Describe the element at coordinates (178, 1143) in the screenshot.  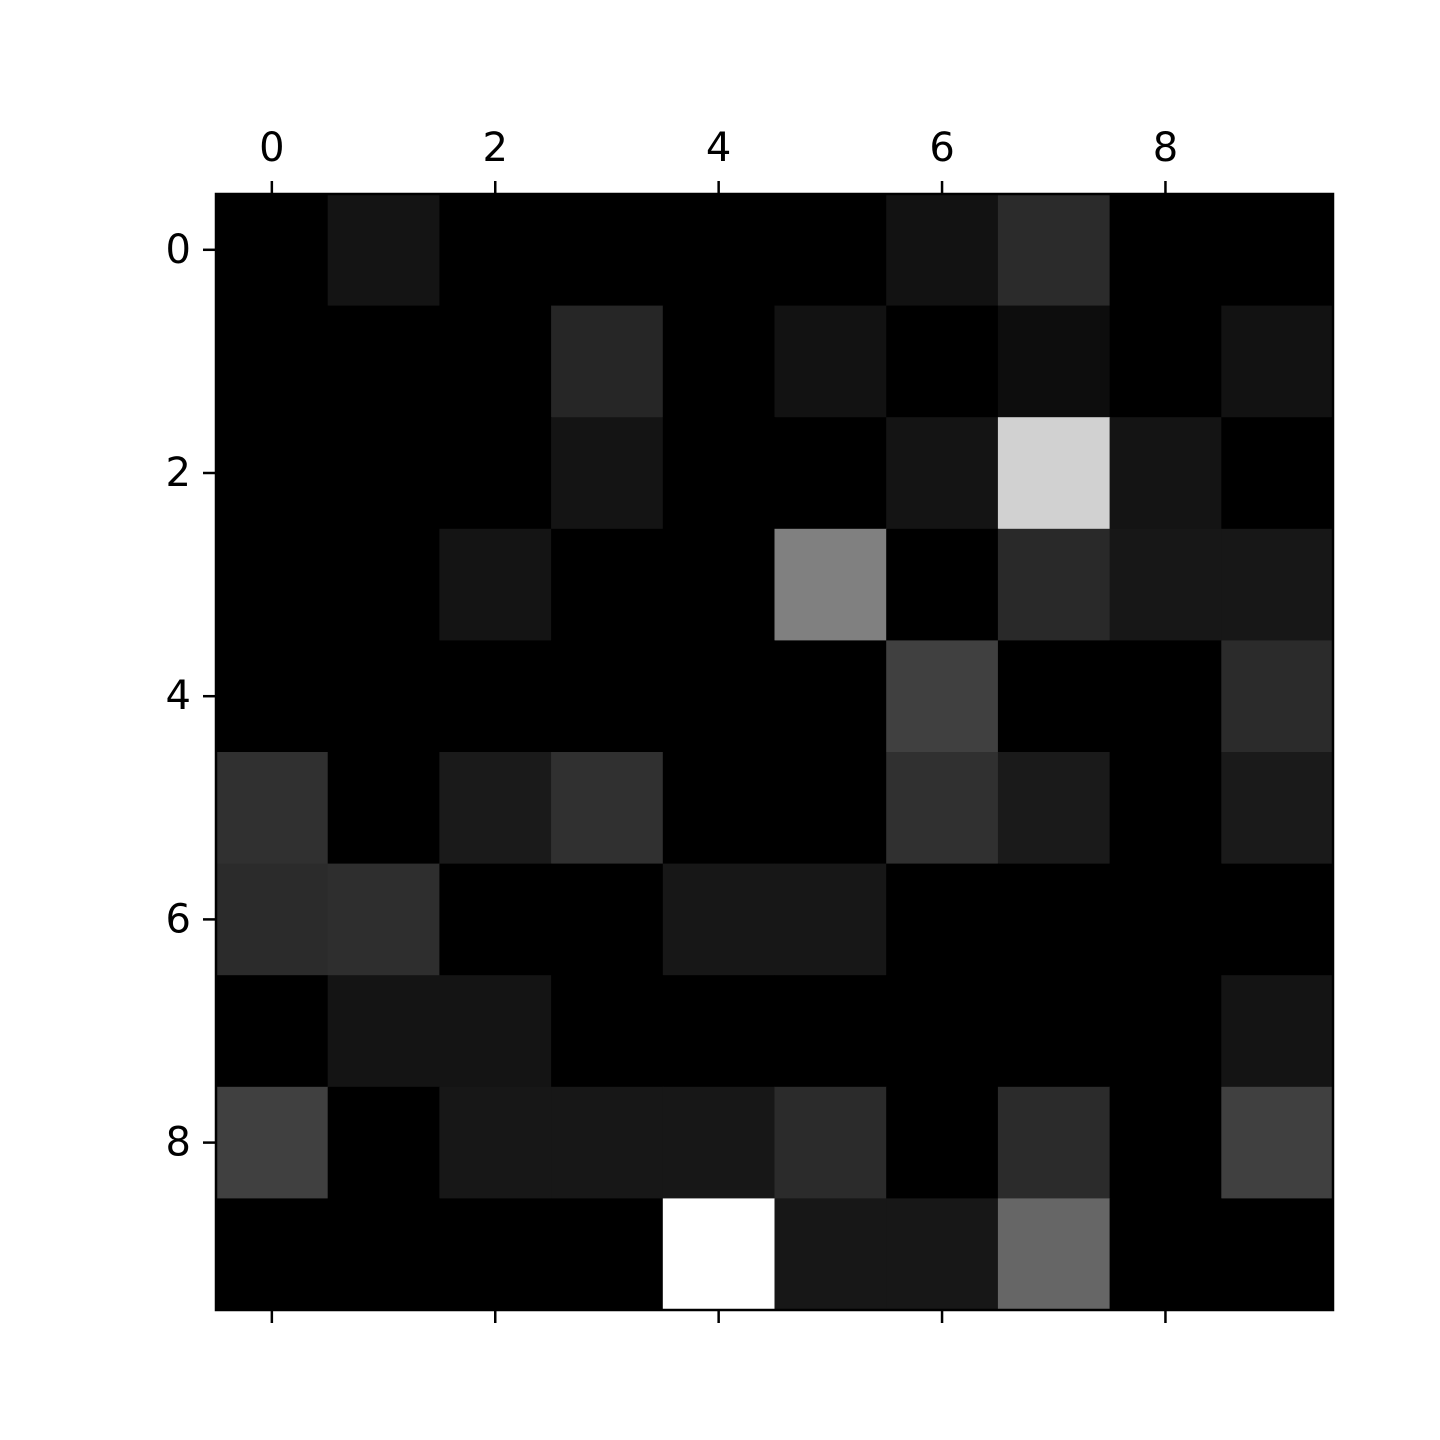
I see `y-tick-label-8: 8` at that location.